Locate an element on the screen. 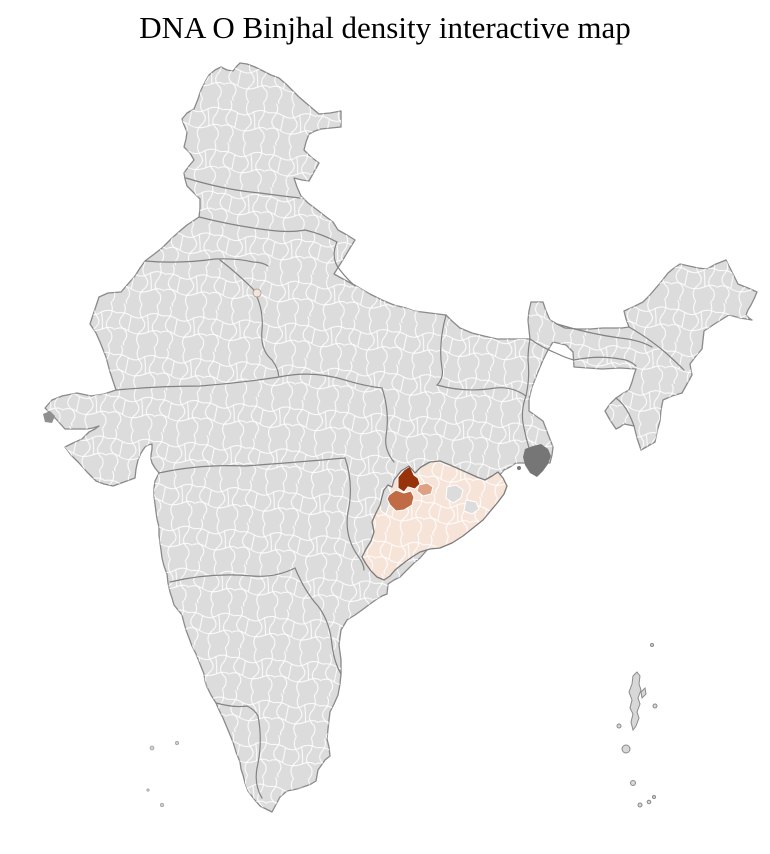 This screenshot has height=854, width=770. delta-islet is located at coordinates (519, 468).